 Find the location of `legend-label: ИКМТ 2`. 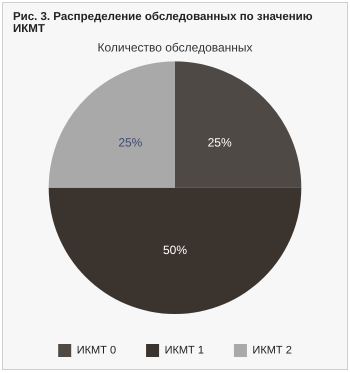

legend-label: ИКМТ 2 is located at coordinates (272, 350).